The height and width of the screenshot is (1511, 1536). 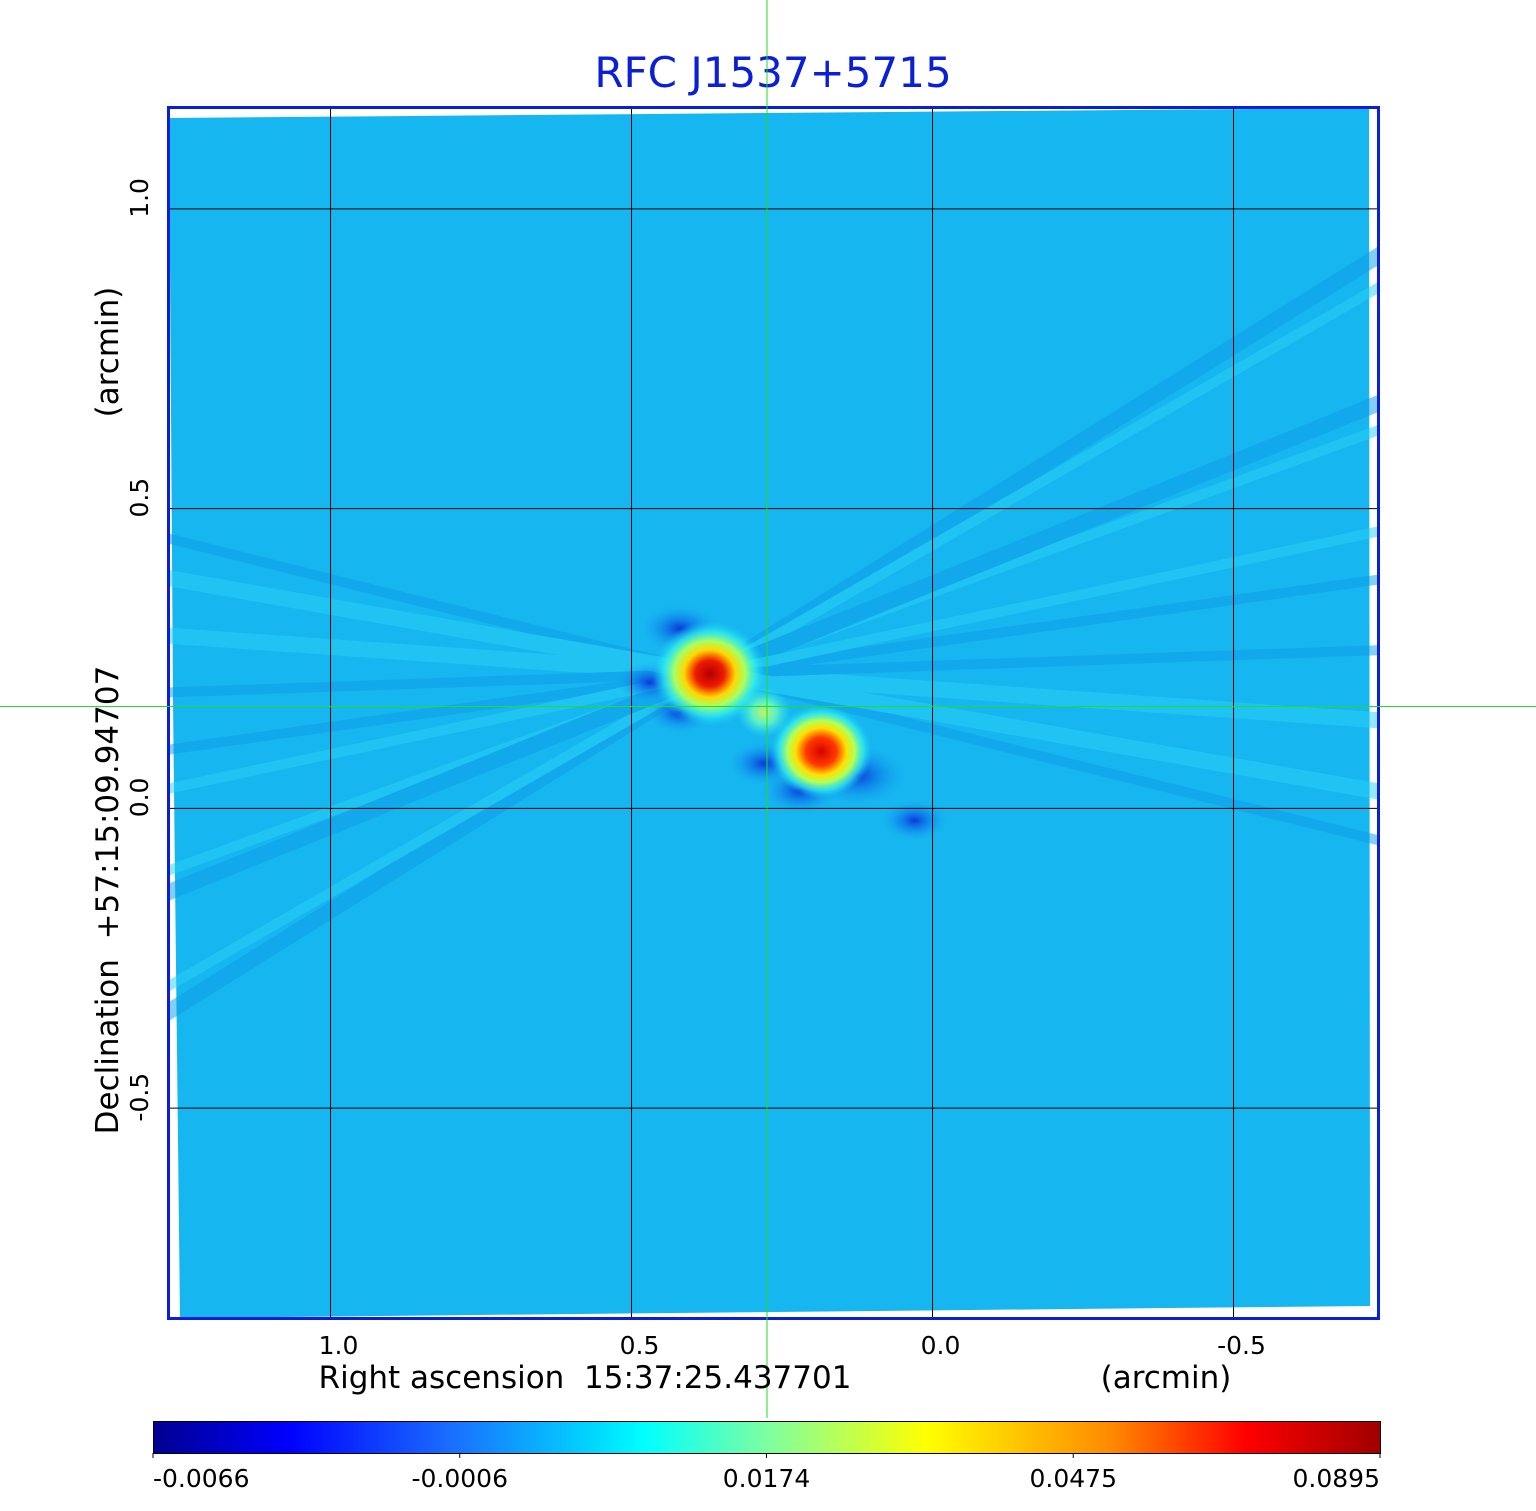 What do you see at coordinates (201, 1478) in the screenshot?
I see `colorbar-tick-label: -0.0066` at bounding box center [201, 1478].